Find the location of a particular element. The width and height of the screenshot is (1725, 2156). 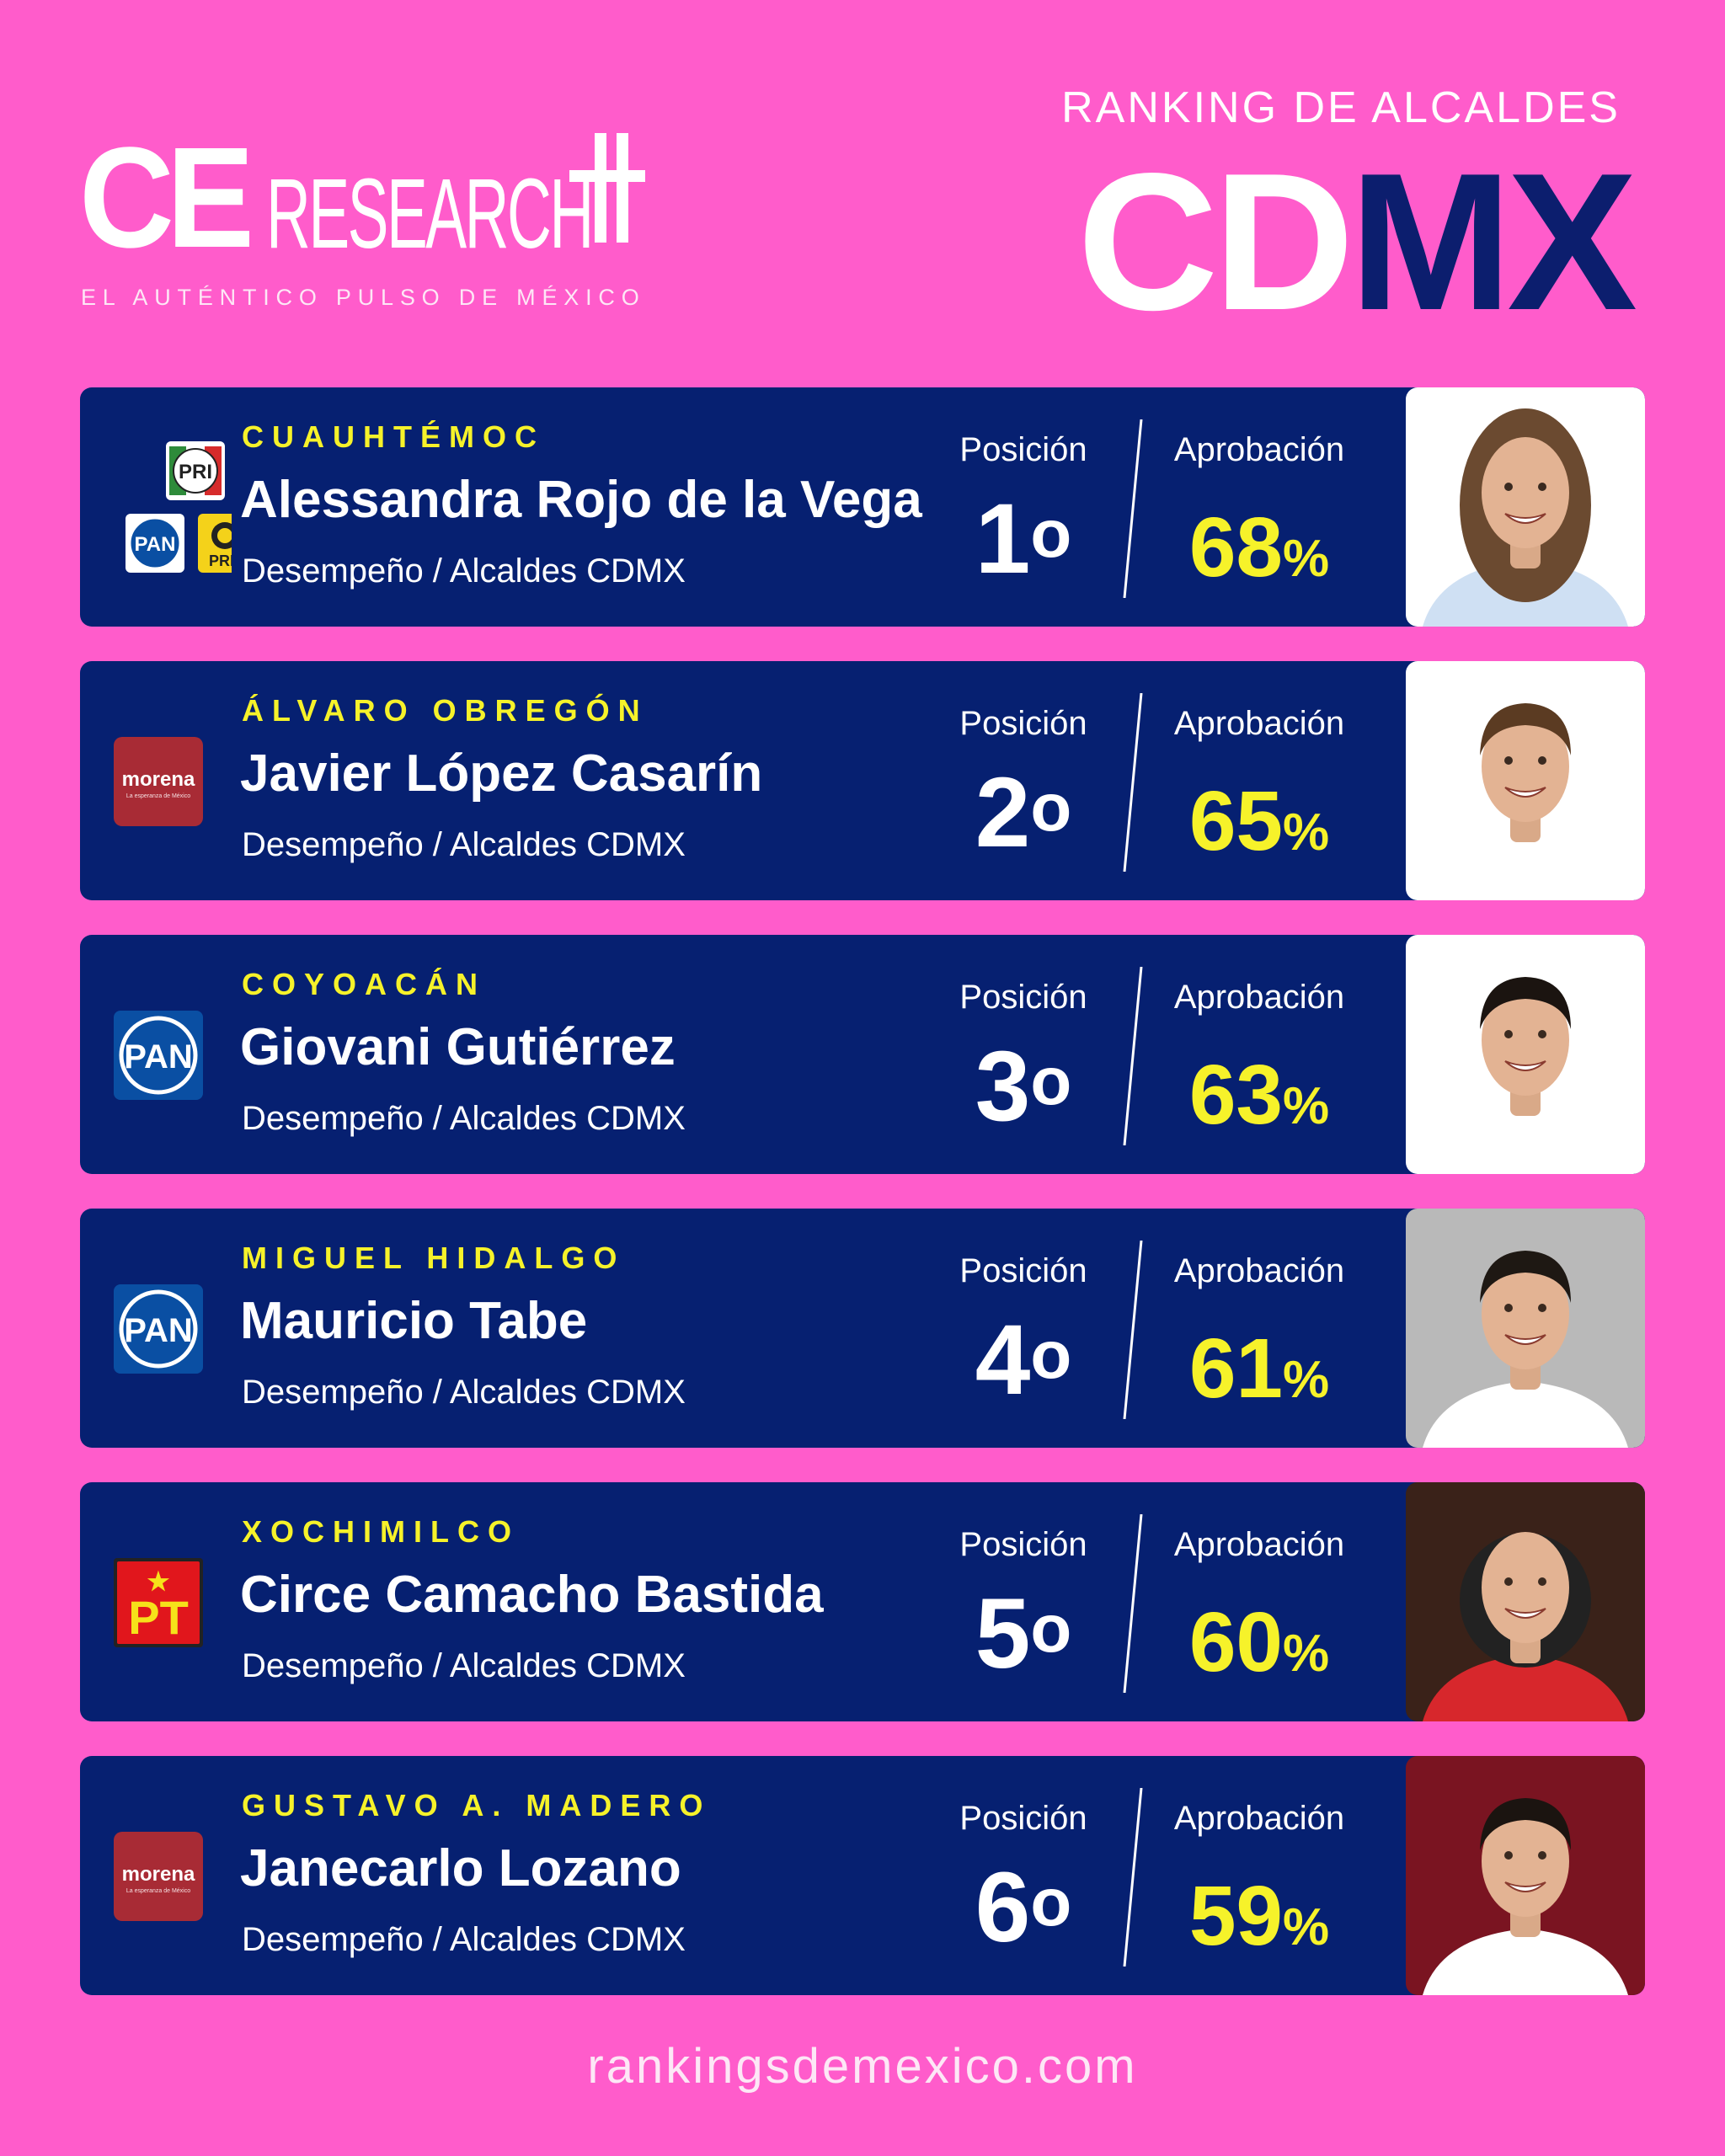

approval-value: 65% is located at coordinates (1259, 827).